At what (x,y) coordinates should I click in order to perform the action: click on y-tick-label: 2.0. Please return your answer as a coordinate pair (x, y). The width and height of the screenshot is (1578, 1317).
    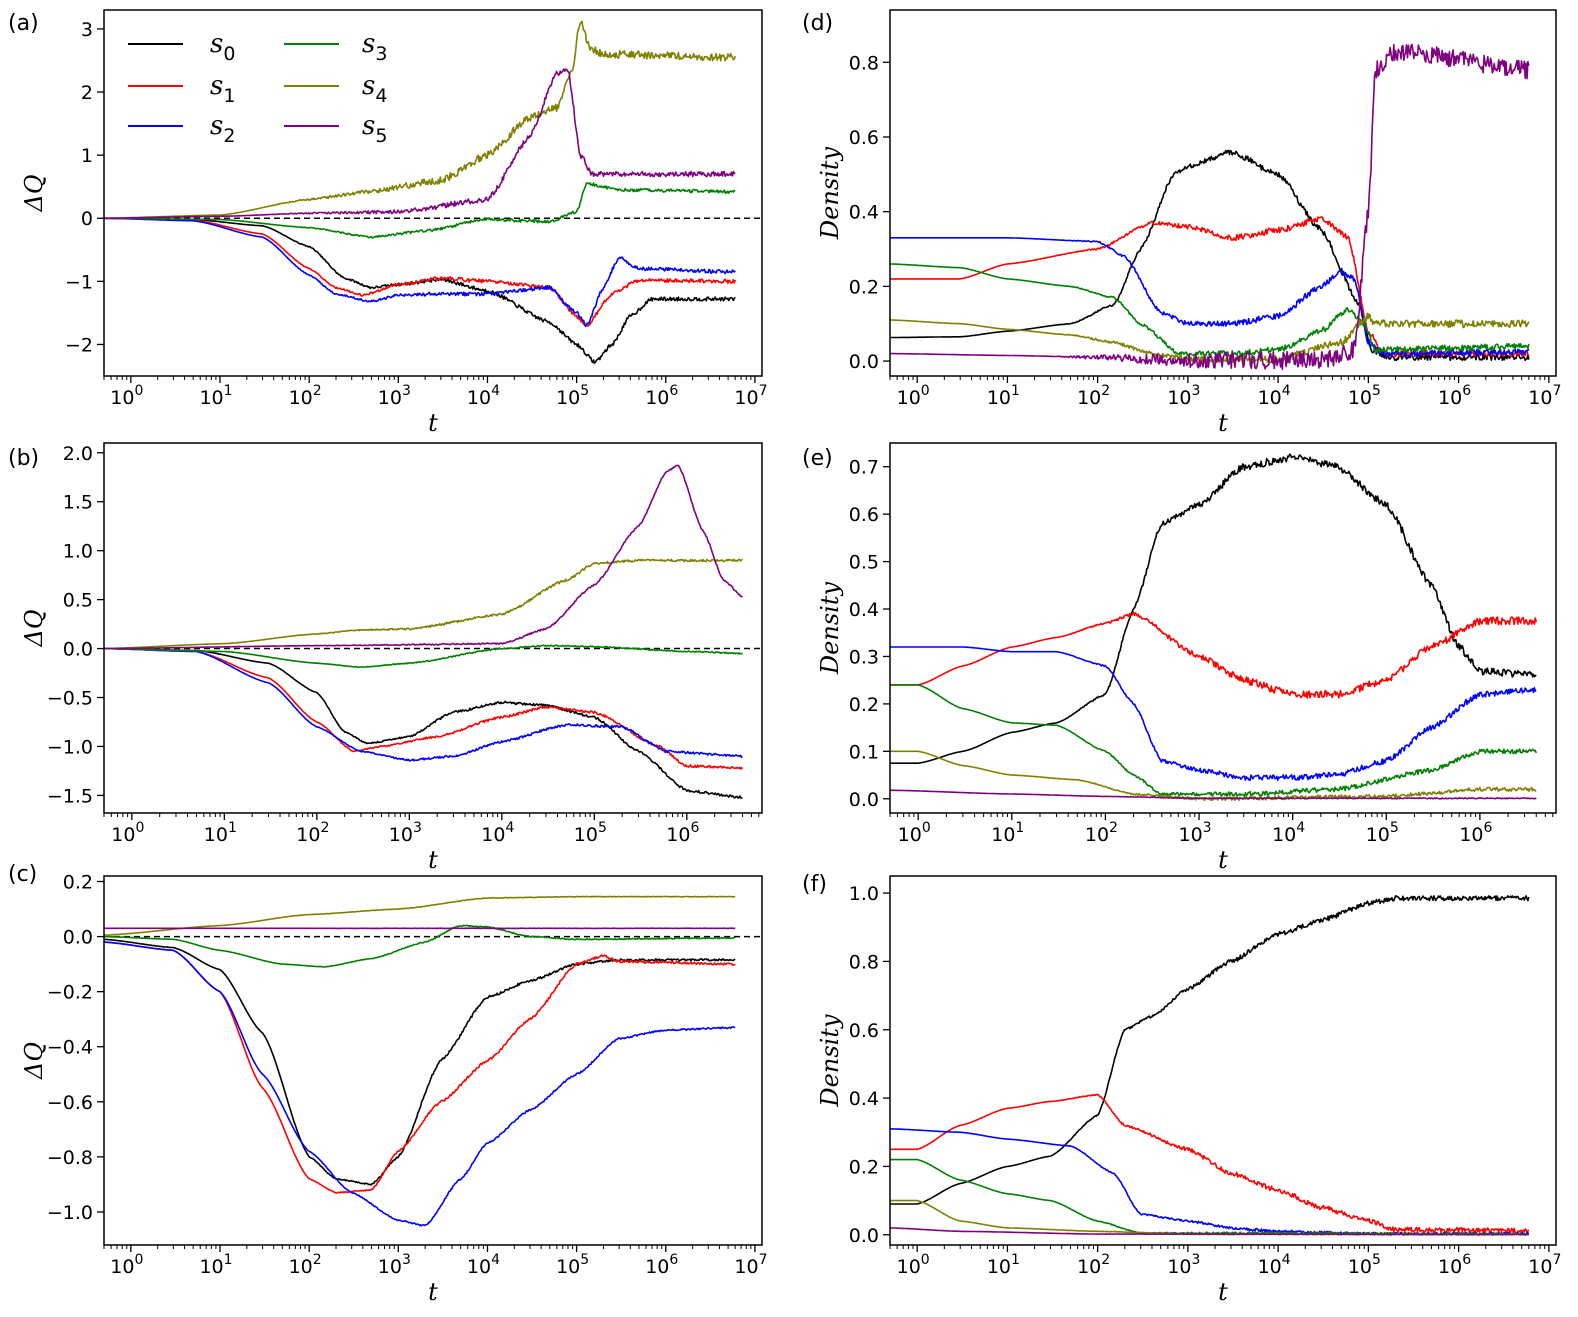
    Looking at the image, I should click on (78, 454).